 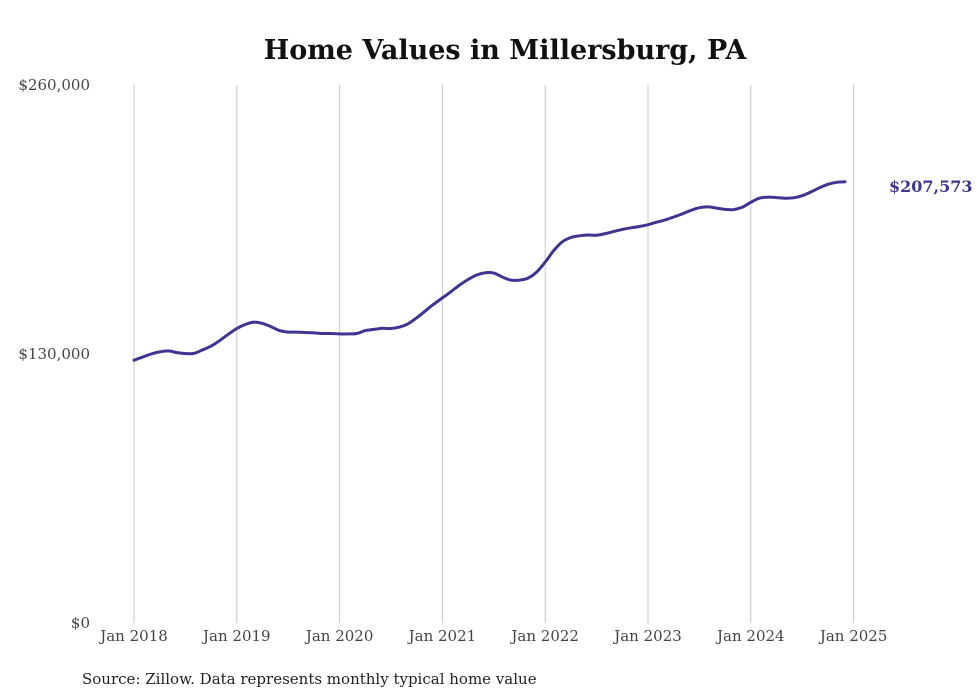 I want to click on x-tick-label: Jan 2018, so click(x=133, y=636).